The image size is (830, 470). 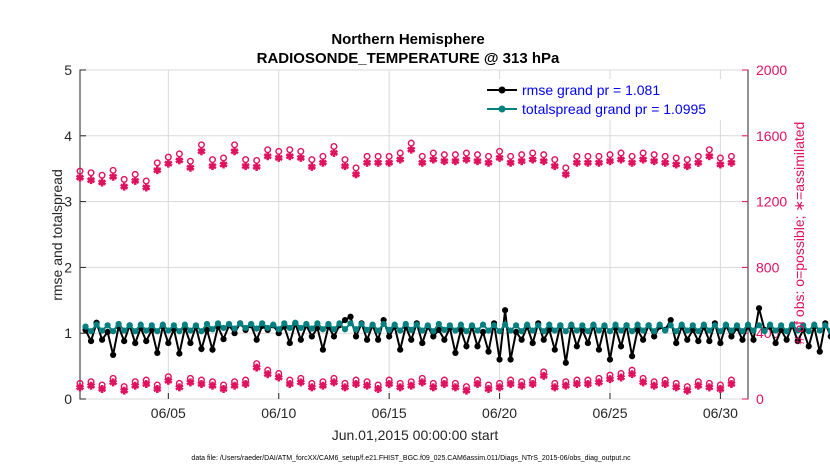 What do you see at coordinates (389, 413) in the screenshot?
I see `x-tick-label: 06/15` at bounding box center [389, 413].